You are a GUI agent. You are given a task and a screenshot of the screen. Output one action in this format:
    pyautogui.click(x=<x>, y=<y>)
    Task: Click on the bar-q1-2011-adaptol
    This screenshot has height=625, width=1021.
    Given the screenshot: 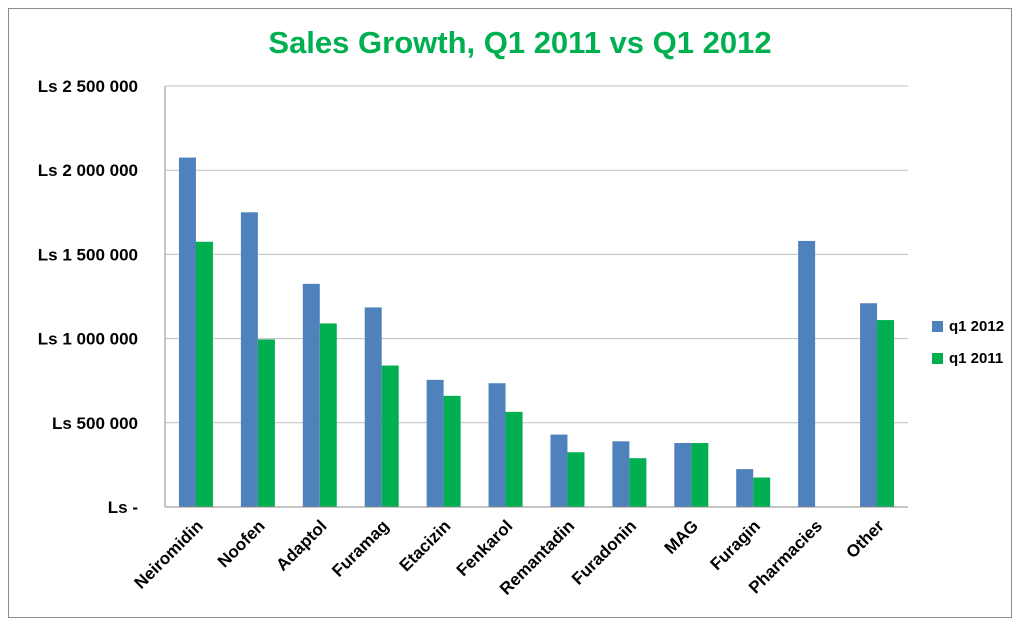 What is the action you would take?
    pyautogui.click(x=328, y=415)
    